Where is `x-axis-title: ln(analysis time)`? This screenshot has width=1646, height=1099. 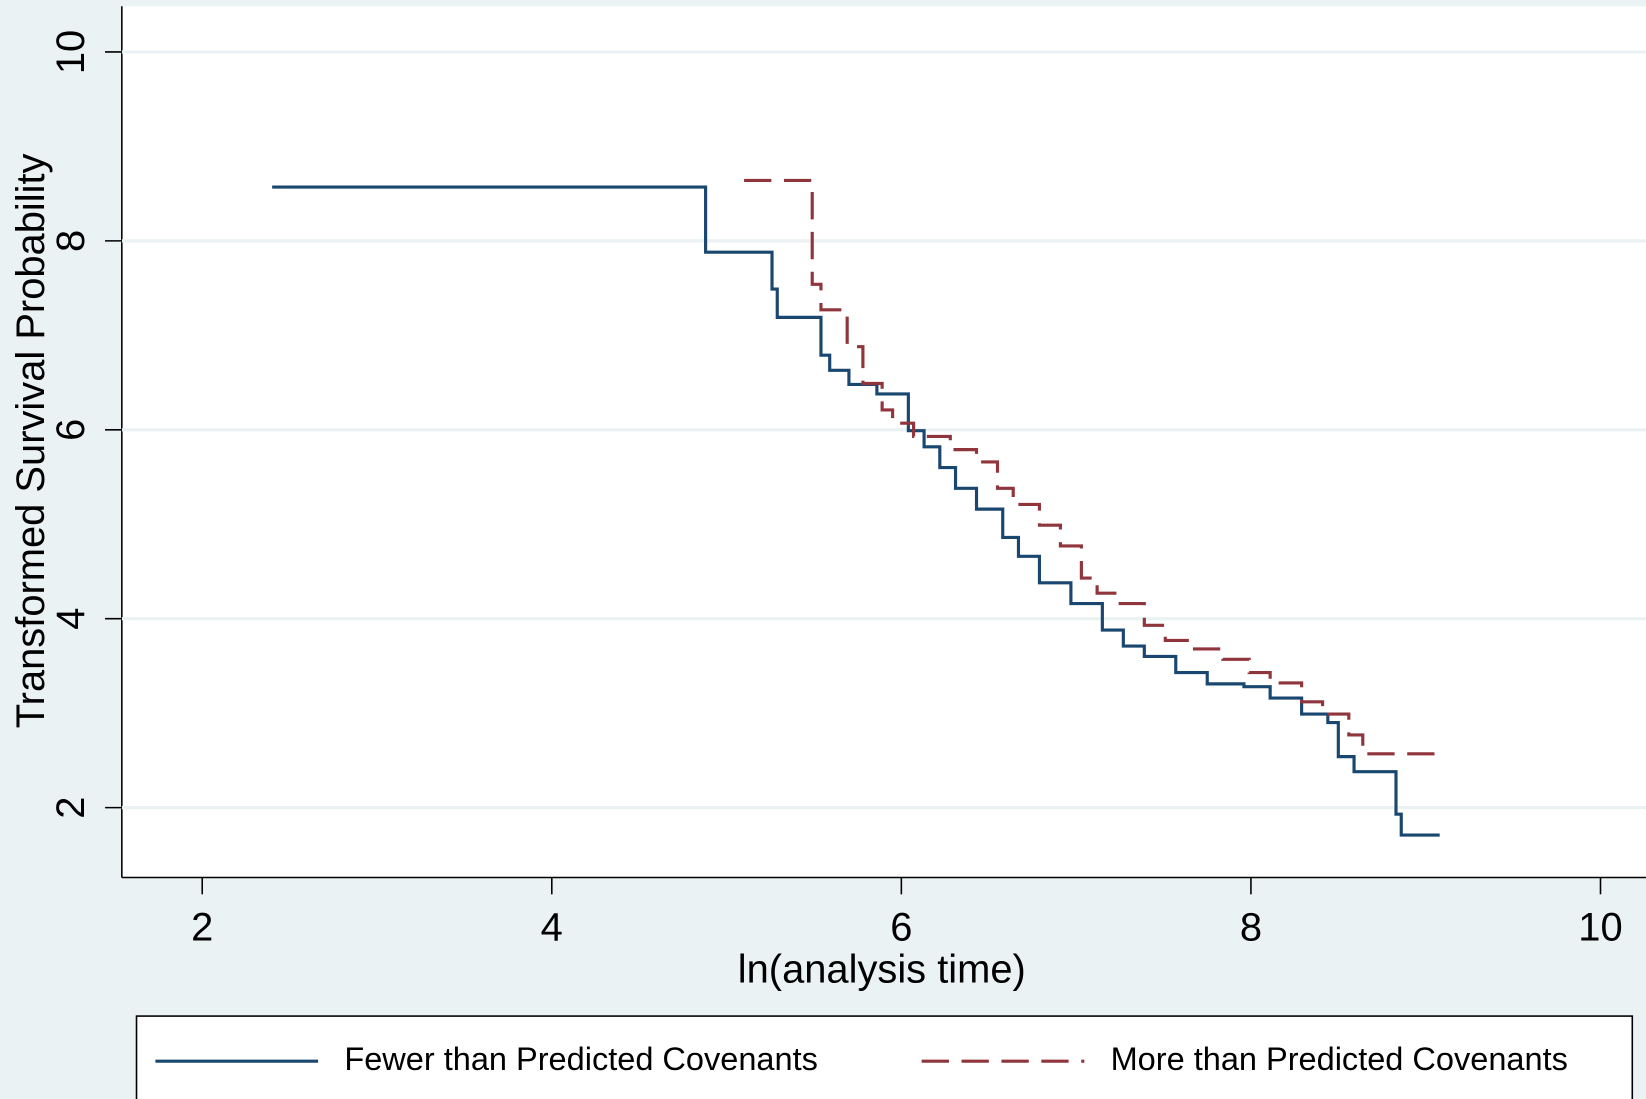
x-axis-title: ln(analysis time) is located at coordinates (882, 970).